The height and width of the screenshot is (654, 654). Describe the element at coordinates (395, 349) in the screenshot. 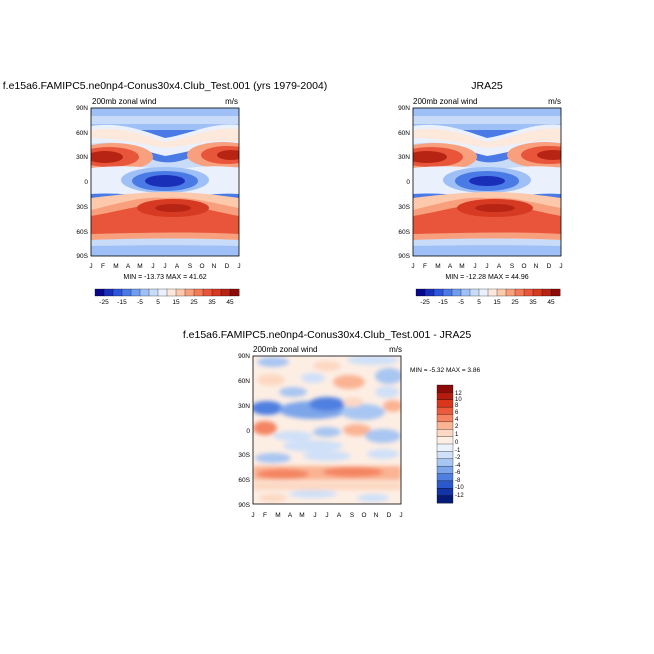

I see `panel-difference-right-label: m/s` at that location.